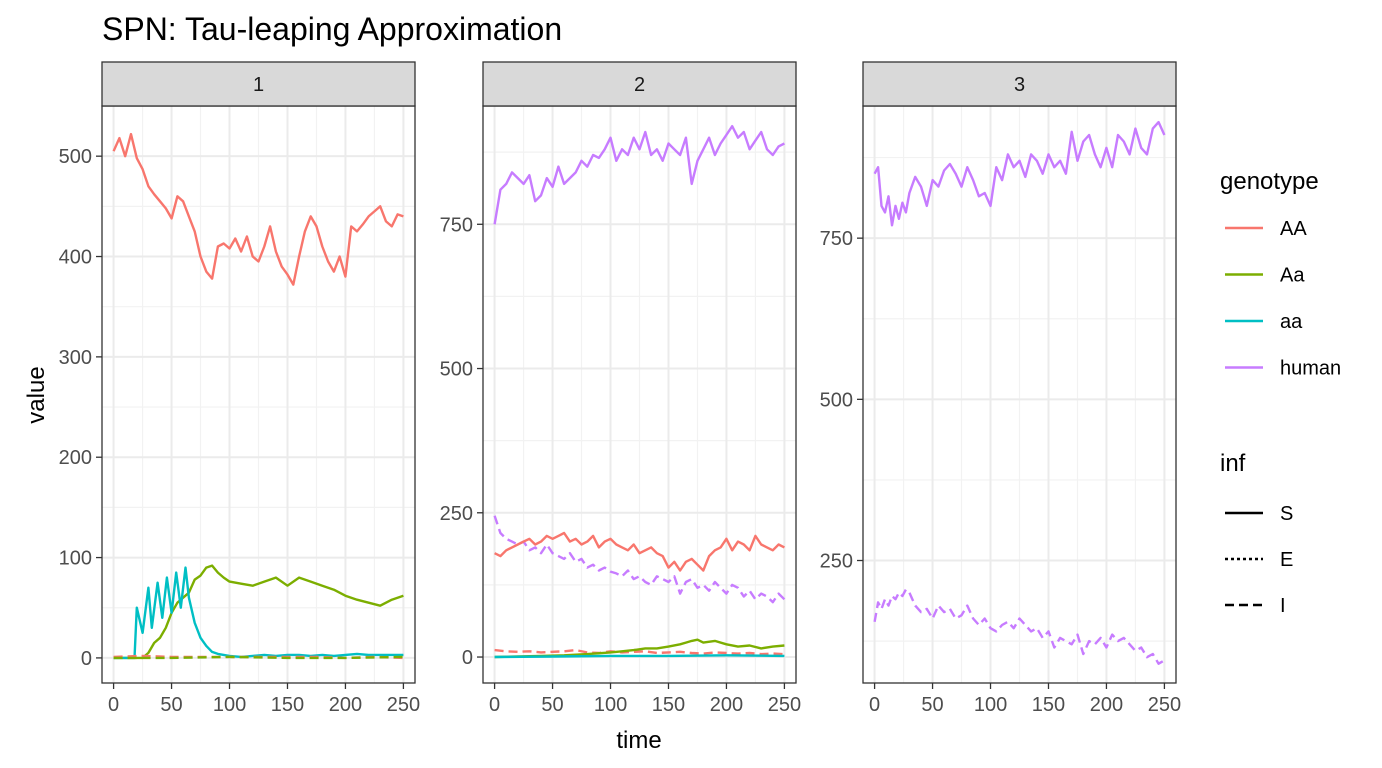 Image resolution: width=1382 pixels, height=768 pixels. Describe the element at coordinates (639, 652) in the screenshot. I see `series-line-AA-I` at that location.